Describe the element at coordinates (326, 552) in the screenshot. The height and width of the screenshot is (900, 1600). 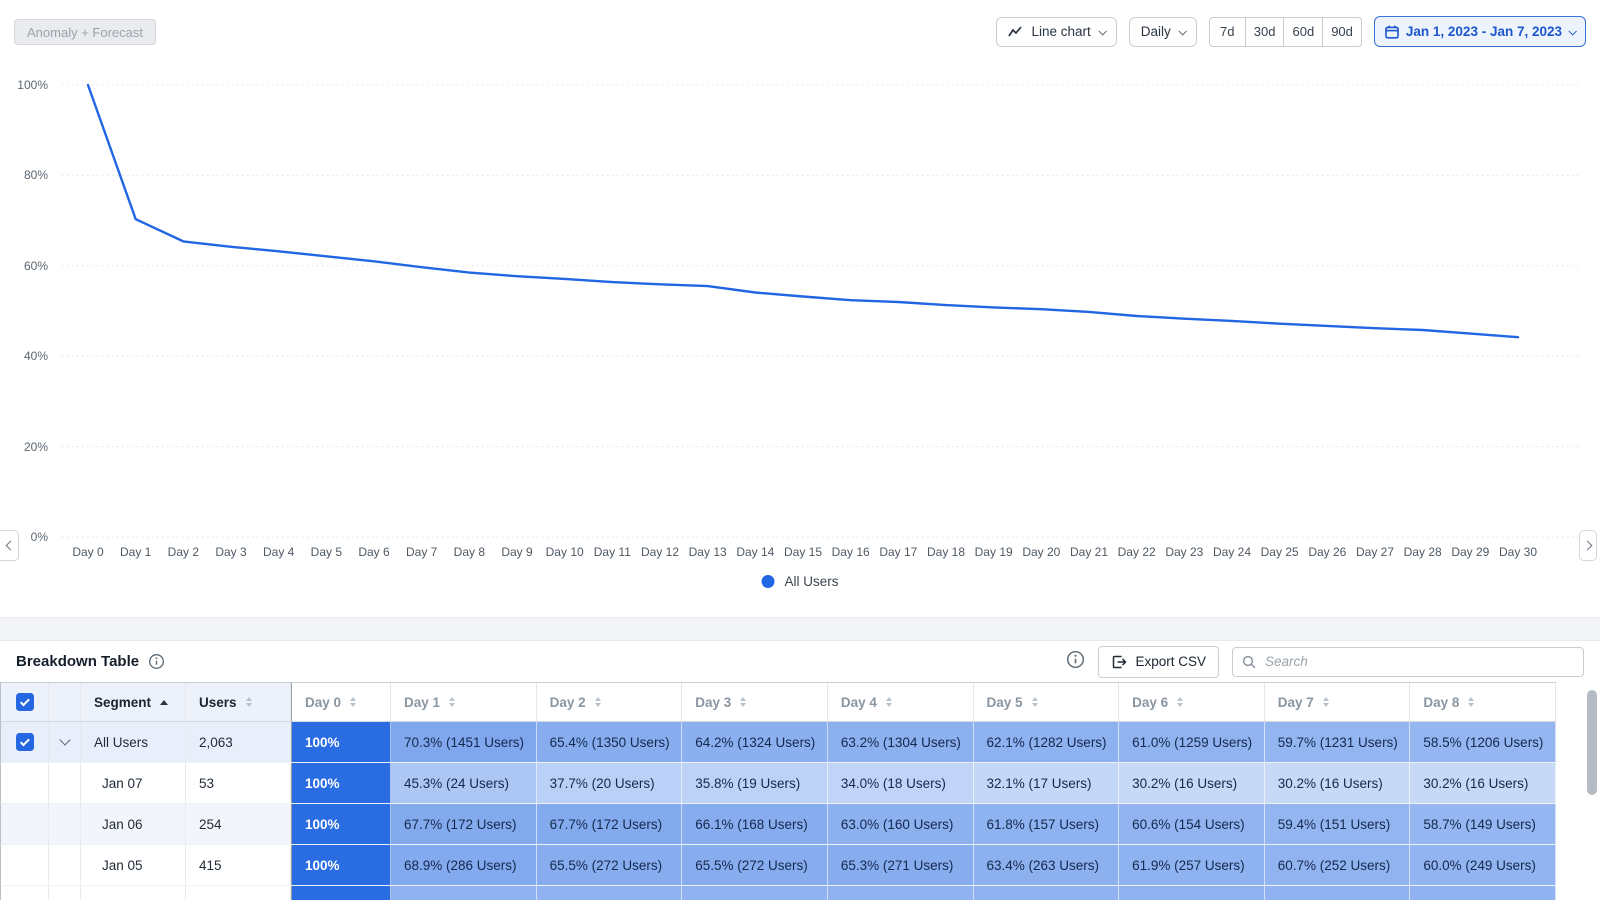
I see `x-axis-label: Day 5` at that location.